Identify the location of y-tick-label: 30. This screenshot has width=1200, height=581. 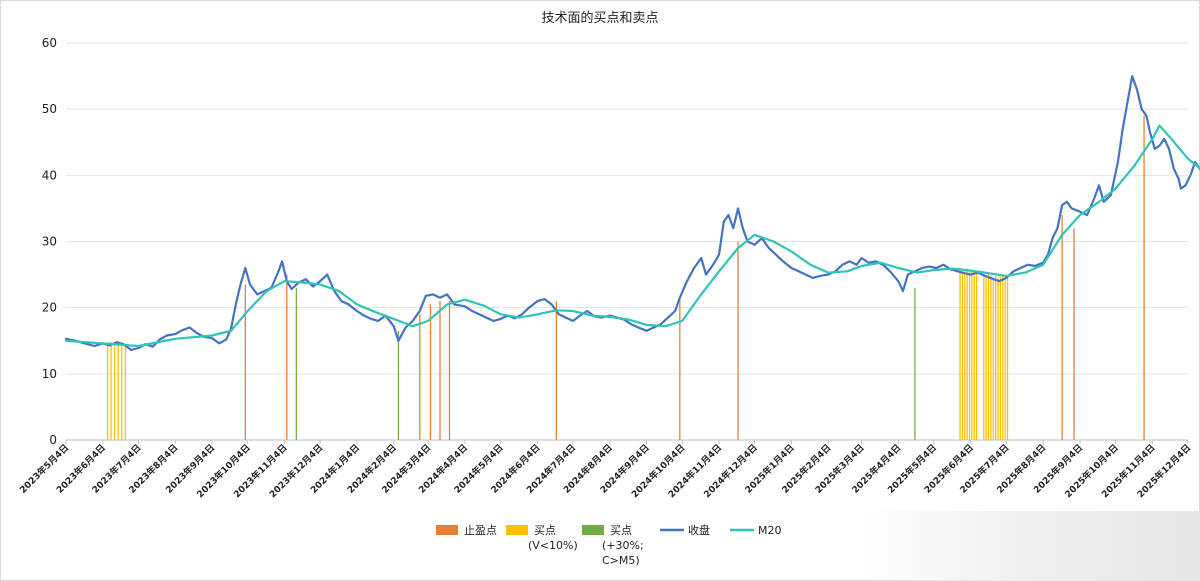
(49, 242).